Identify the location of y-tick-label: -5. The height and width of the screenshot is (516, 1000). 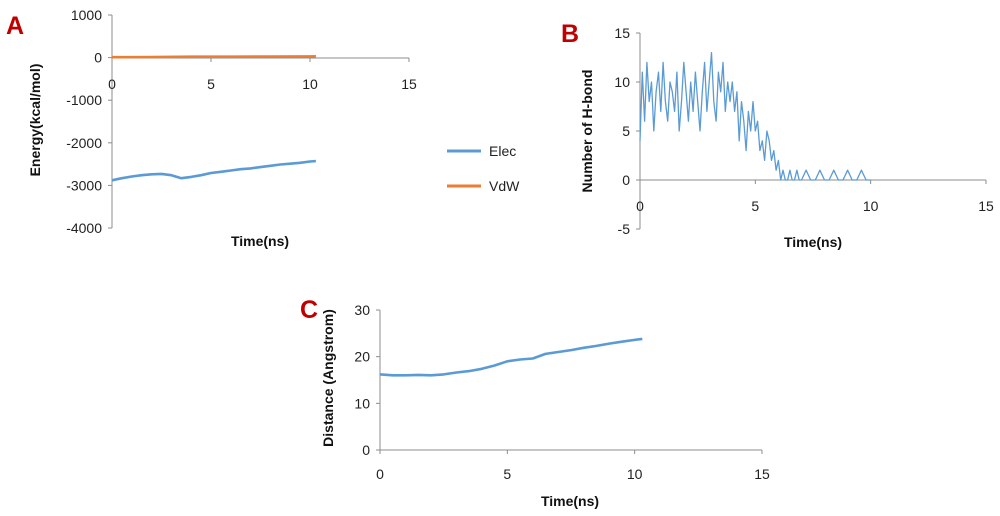
(624, 229).